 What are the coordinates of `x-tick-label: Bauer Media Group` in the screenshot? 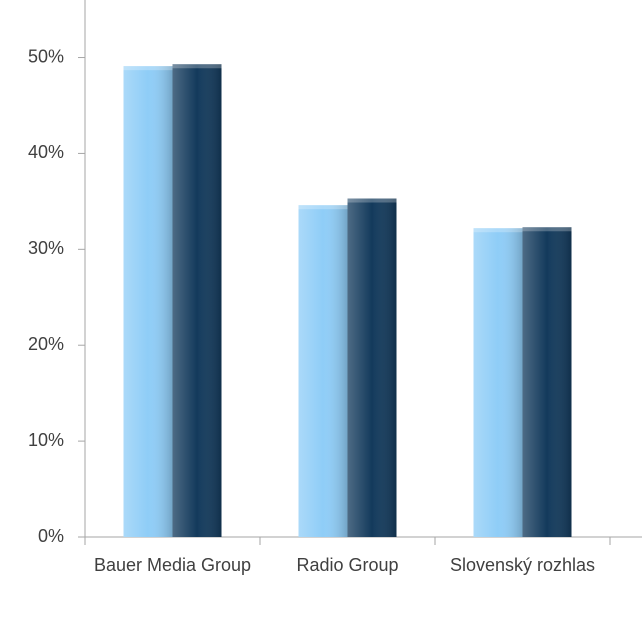 It's located at (172, 565).